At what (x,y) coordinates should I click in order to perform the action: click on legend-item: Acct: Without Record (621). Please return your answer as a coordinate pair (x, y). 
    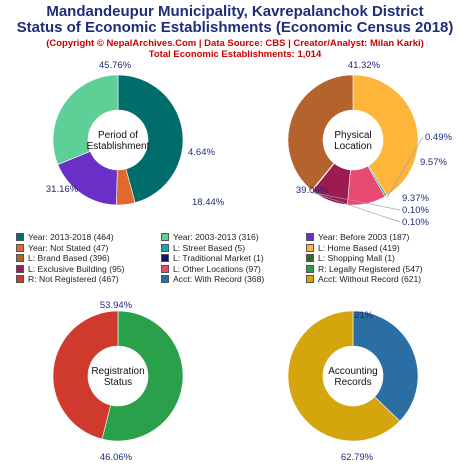
    Looking at the image, I should click on (363, 279).